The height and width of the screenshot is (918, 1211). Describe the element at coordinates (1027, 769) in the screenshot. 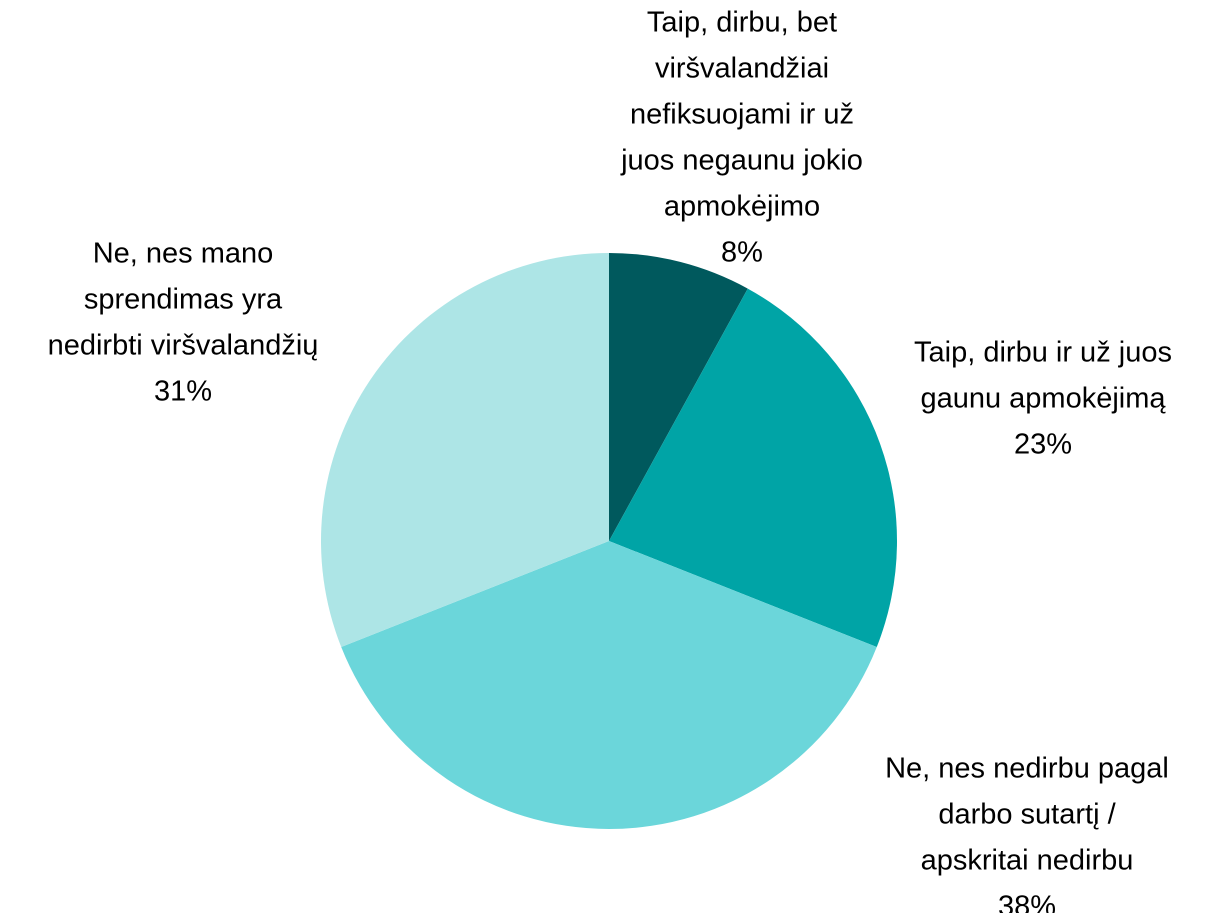

I see `slice-label: Ne, nes nedirbu pagal` at that location.